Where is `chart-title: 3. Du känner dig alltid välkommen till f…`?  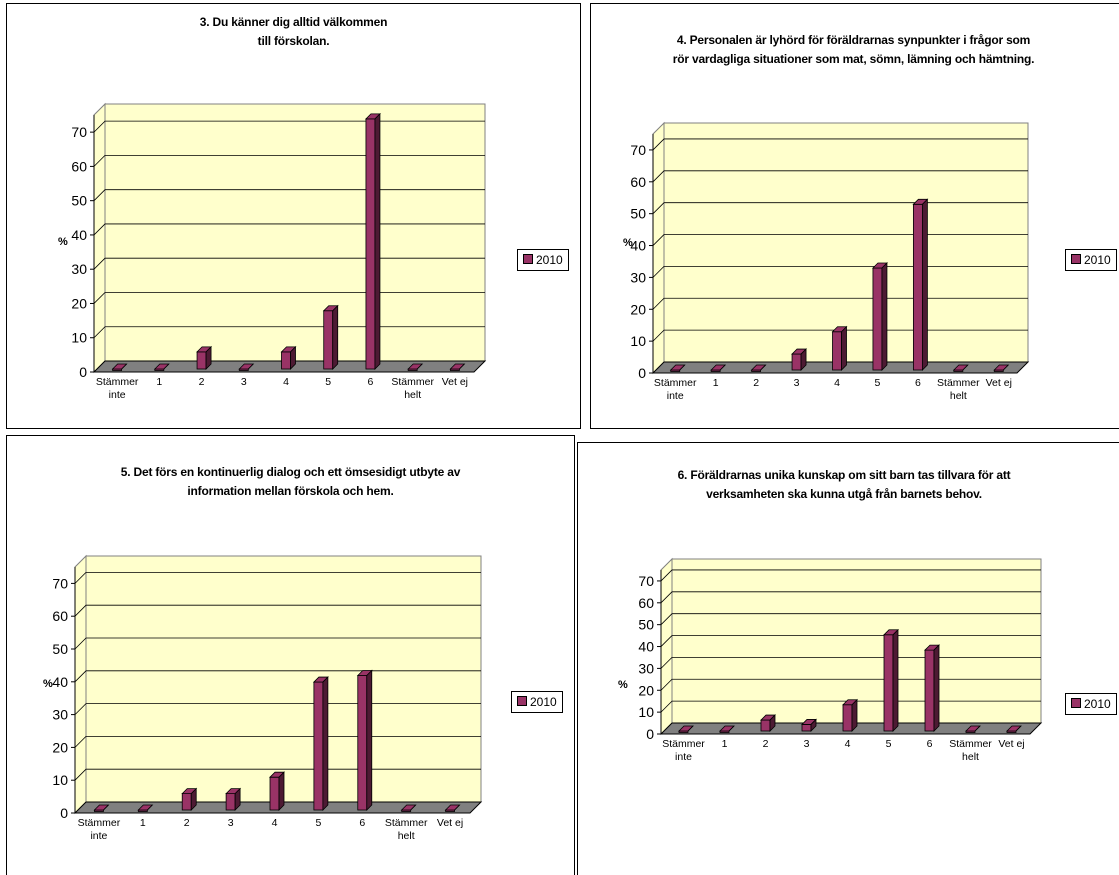
chart-title: 3. Du känner dig alltid välkommen till f… is located at coordinates (293, 32).